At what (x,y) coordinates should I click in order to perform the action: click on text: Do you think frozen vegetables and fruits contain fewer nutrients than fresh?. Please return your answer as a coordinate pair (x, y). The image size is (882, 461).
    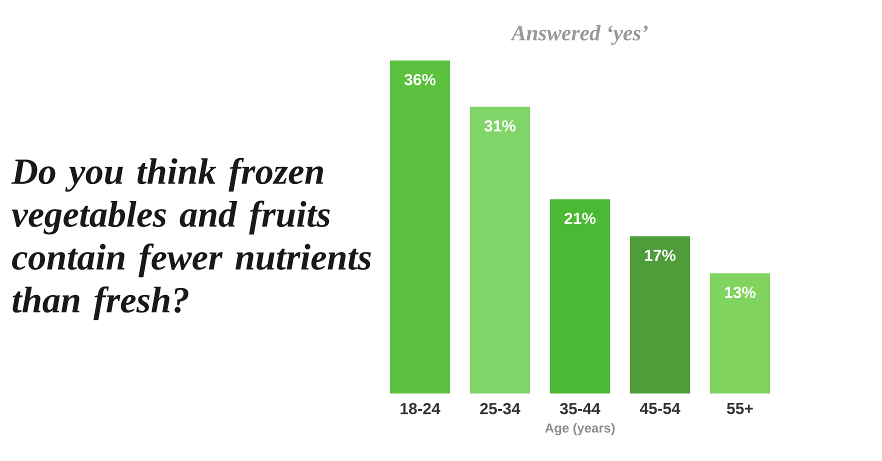
    Looking at the image, I should click on (191, 239).